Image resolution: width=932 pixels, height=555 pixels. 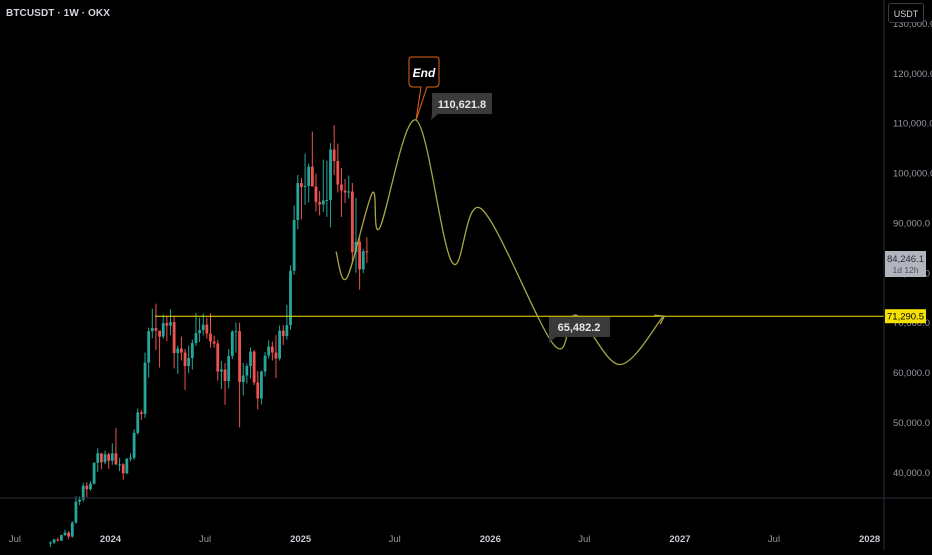 I want to click on currency-button: USDT, so click(x=906, y=13).